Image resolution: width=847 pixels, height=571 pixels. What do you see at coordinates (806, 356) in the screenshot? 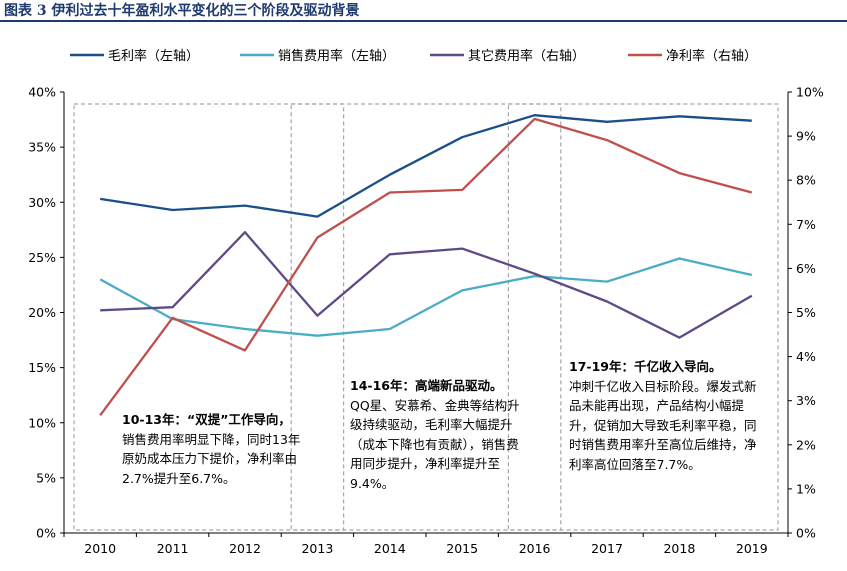
I see `y-right-tick-label: 4%` at bounding box center [806, 356].